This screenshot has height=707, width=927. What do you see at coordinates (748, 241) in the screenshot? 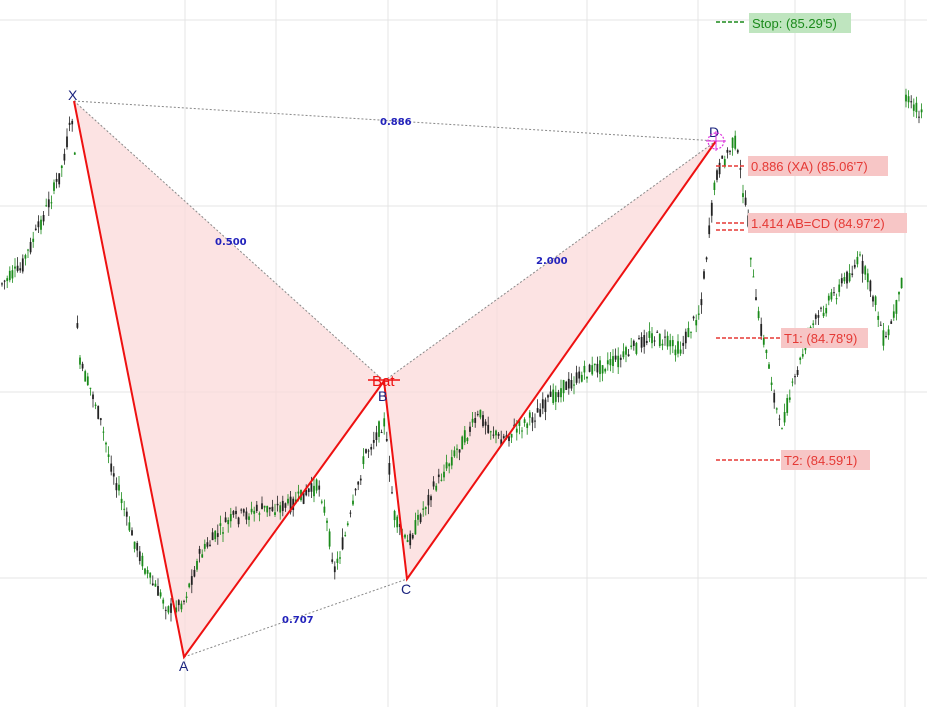
I see `level-lines` at bounding box center [748, 241].